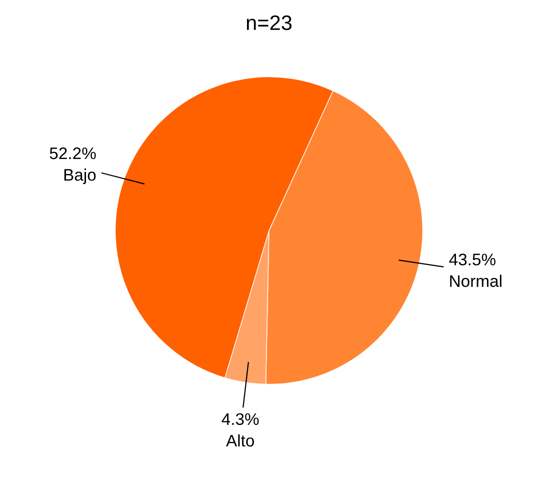 The height and width of the screenshot is (491, 538). Describe the element at coordinates (476, 280) in the screenshot. I see `slice-label: Normal` at that location.